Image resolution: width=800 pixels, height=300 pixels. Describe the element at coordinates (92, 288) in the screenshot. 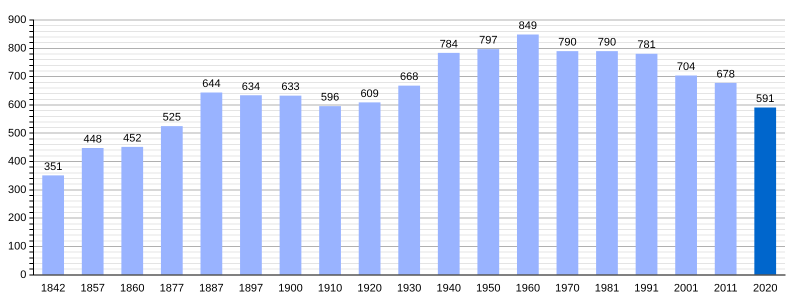

I see `x-tick-label: 1857` at that location.